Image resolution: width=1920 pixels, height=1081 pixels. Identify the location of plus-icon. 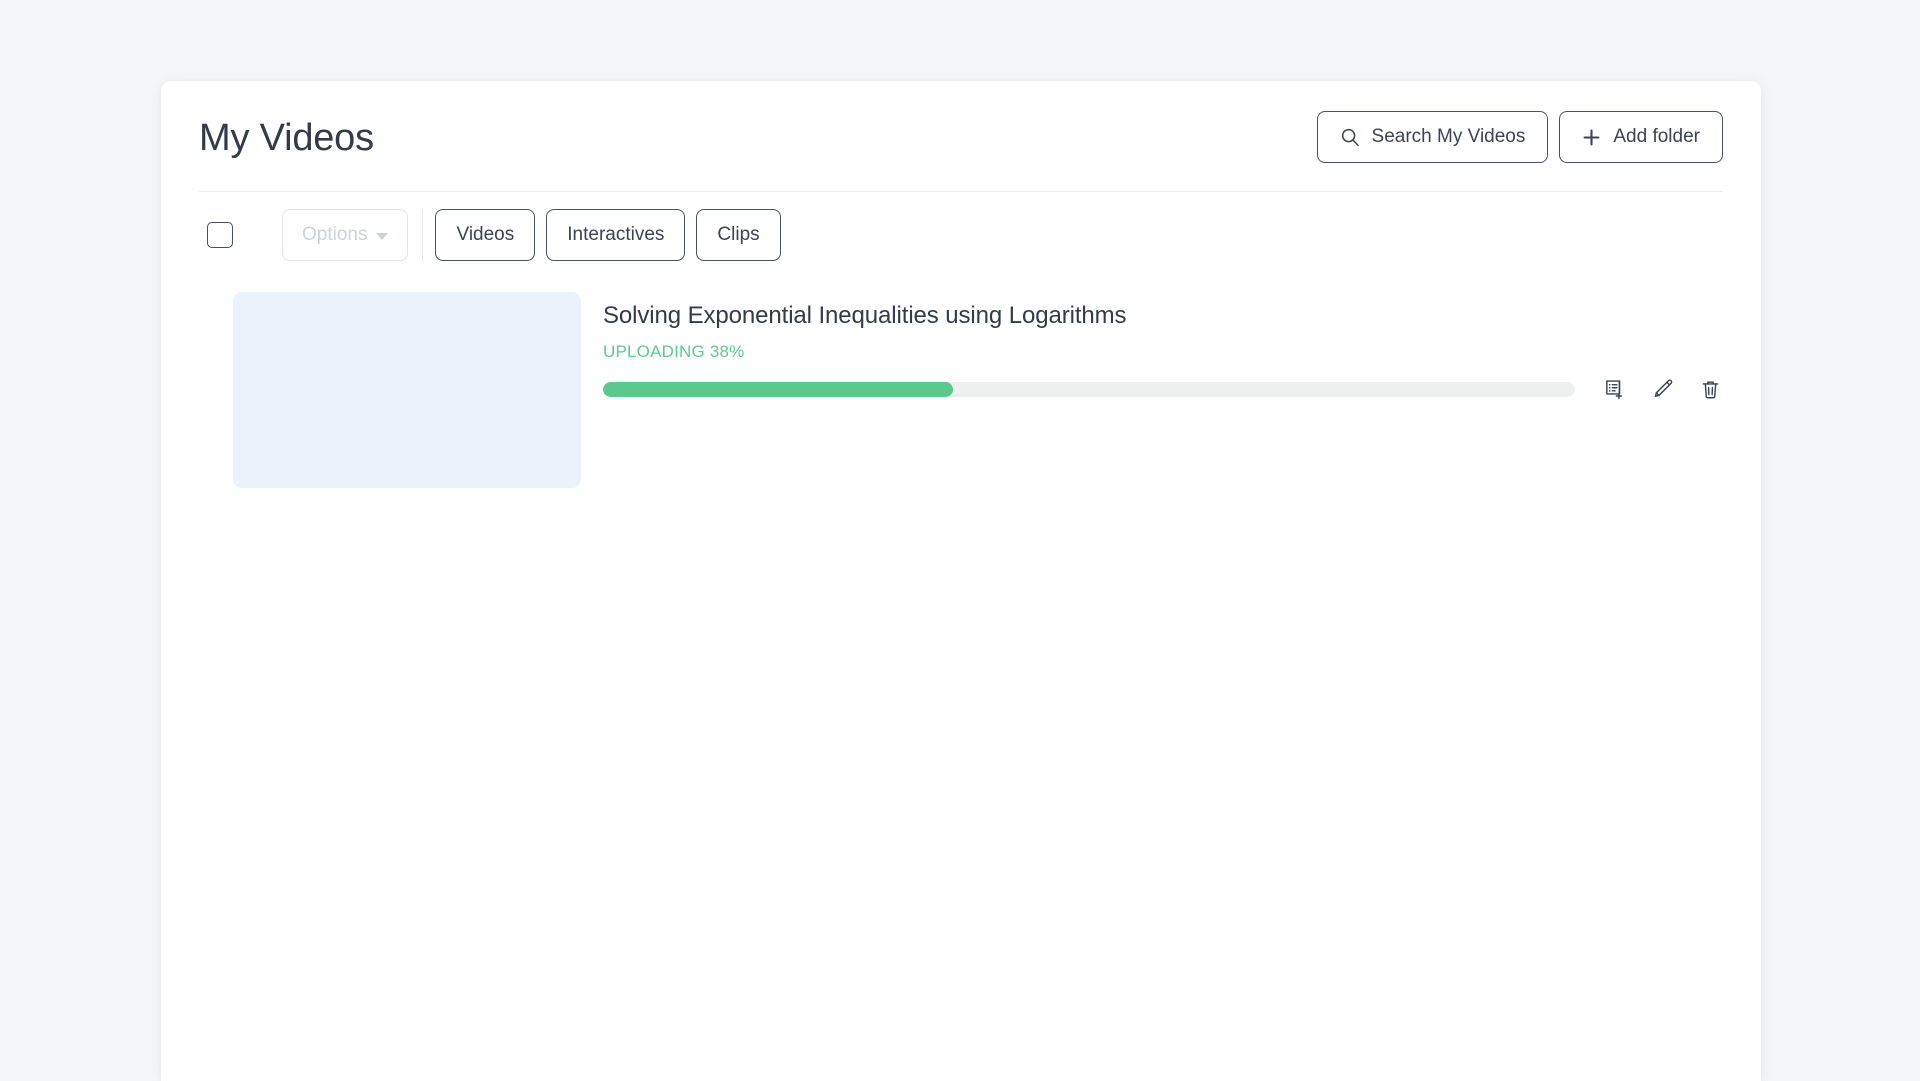
(1591, 137).